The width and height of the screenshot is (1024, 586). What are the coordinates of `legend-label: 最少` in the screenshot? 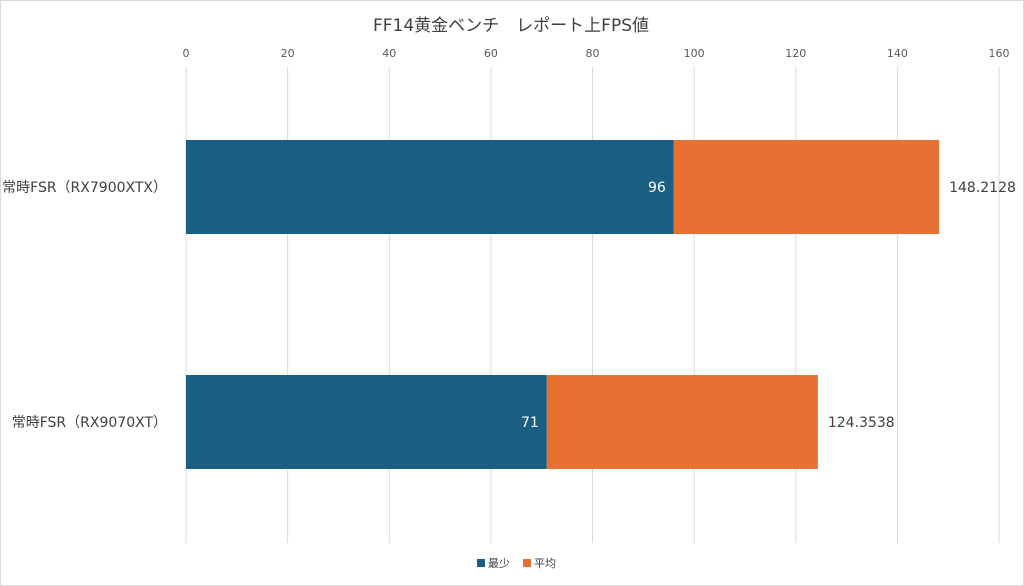 It's located at (499, 563).